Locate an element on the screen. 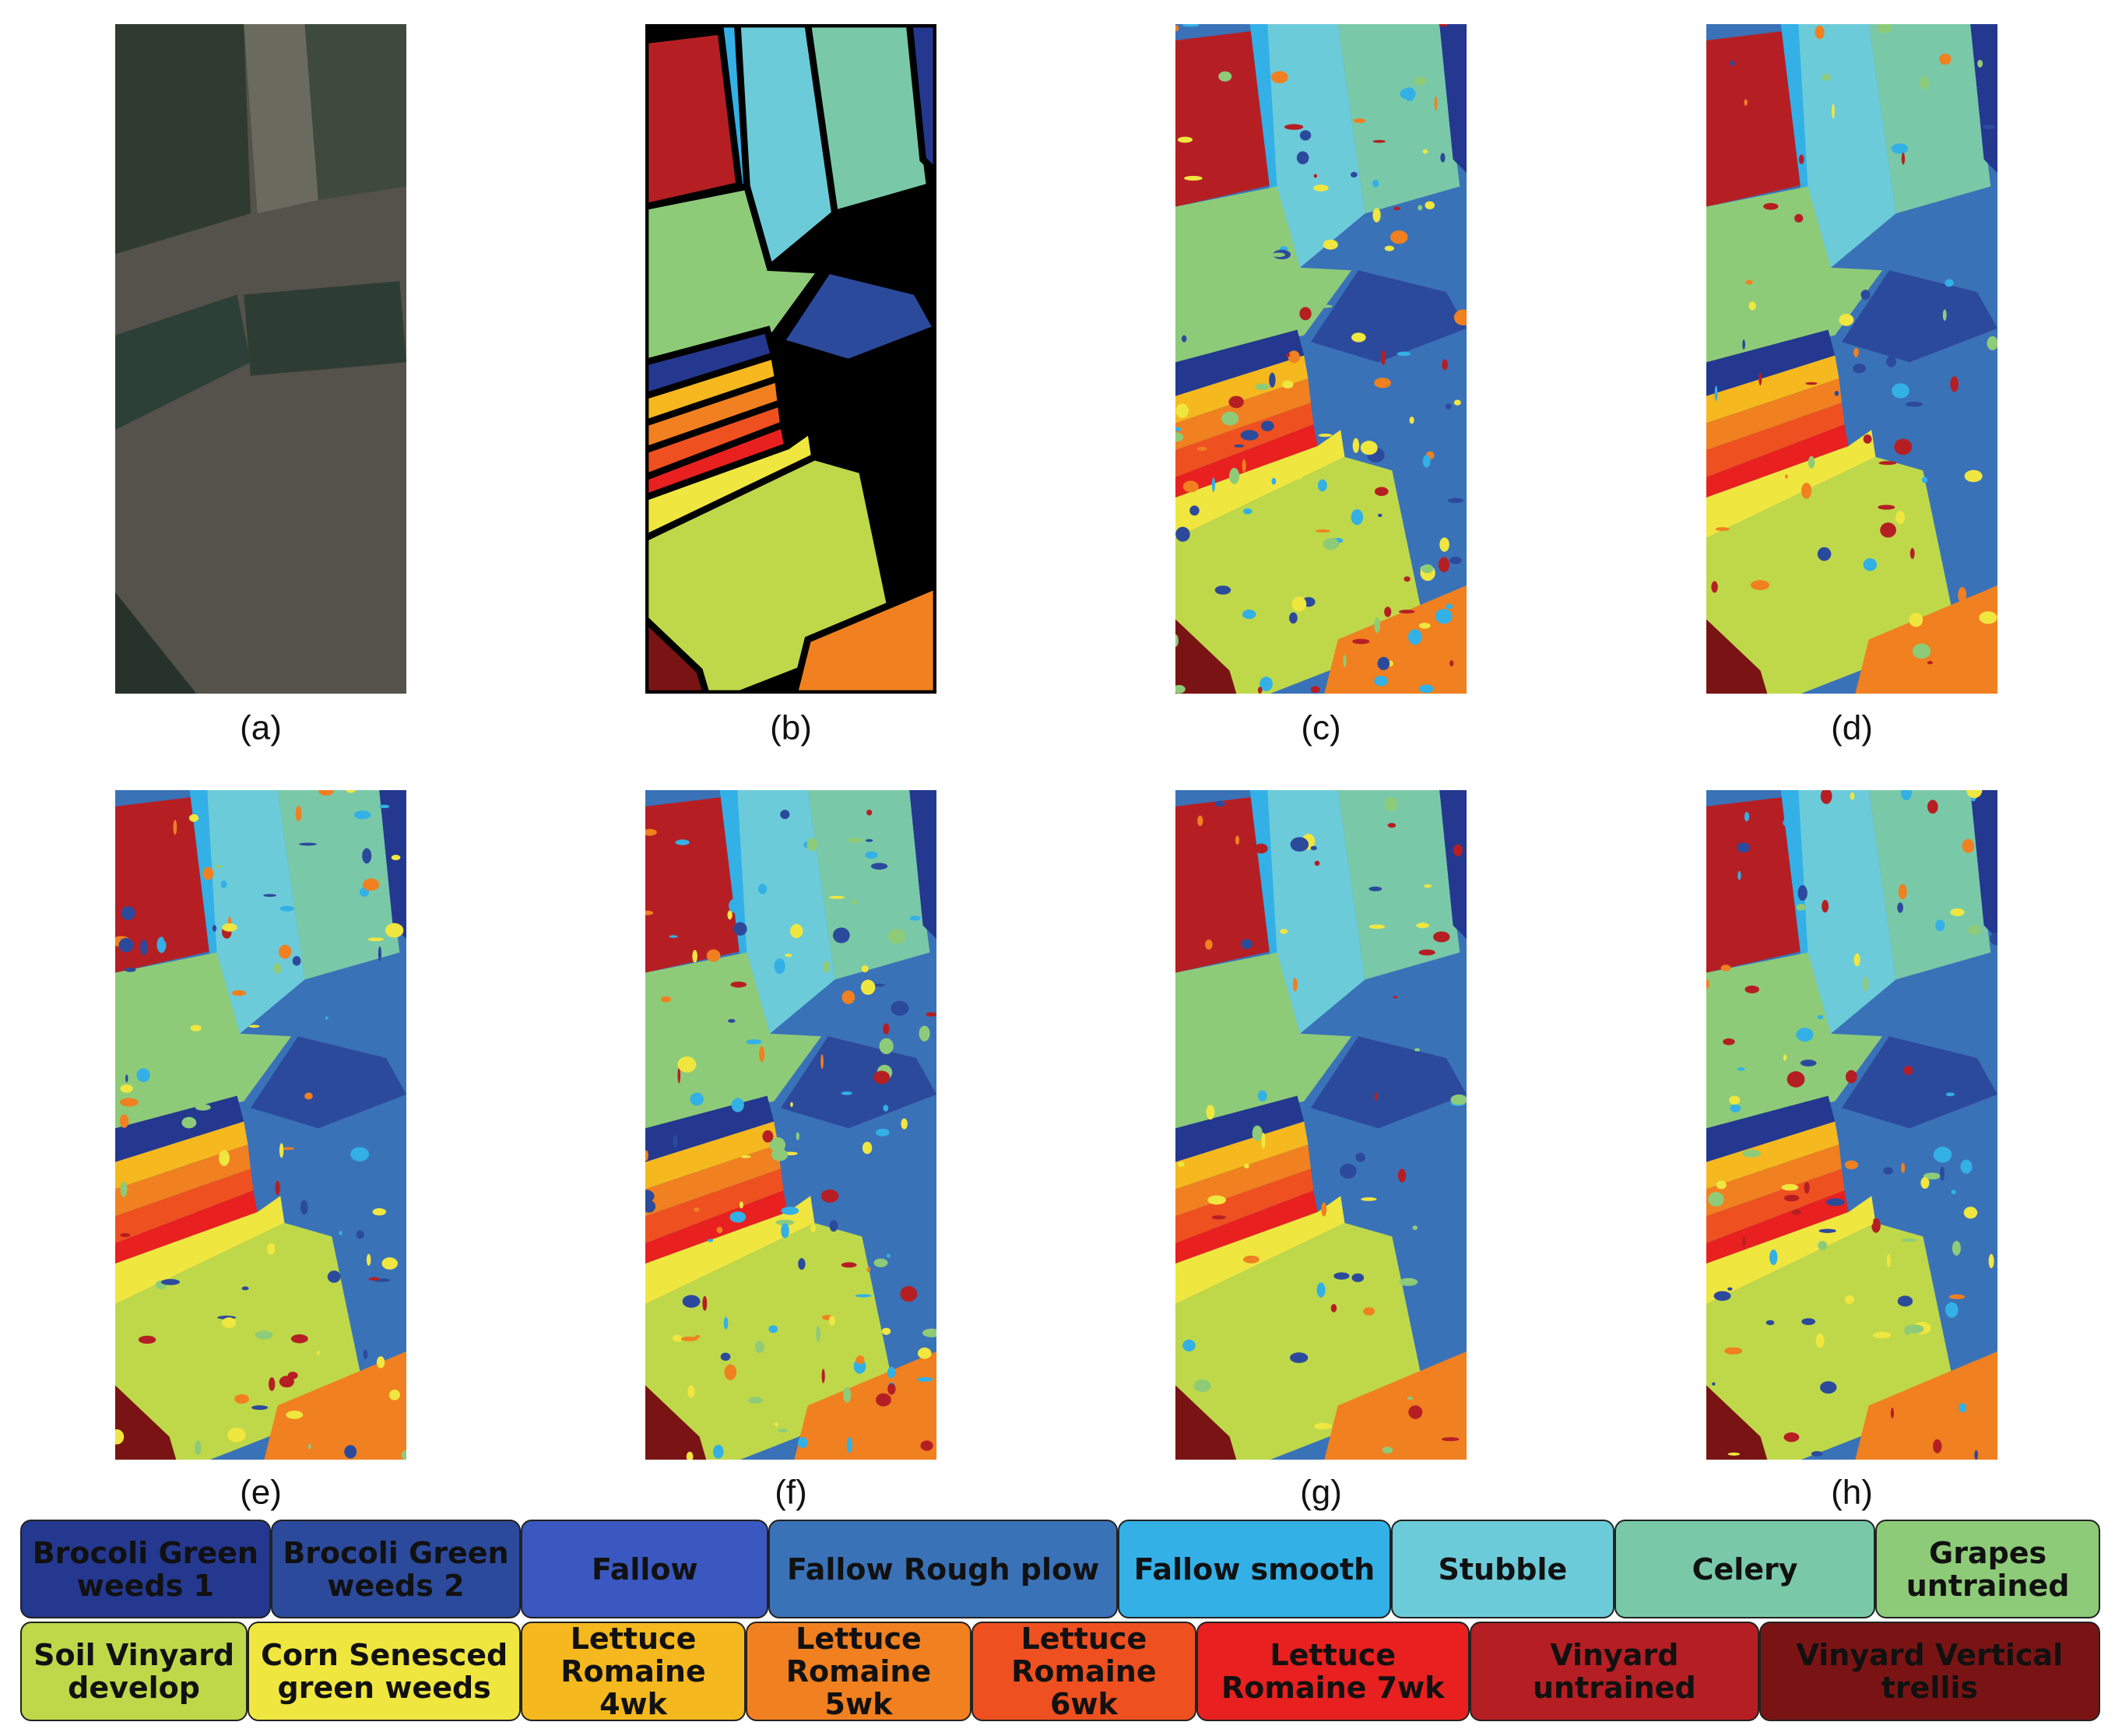  legend-entry: Stubble is located at coordinates (1502, 1569).